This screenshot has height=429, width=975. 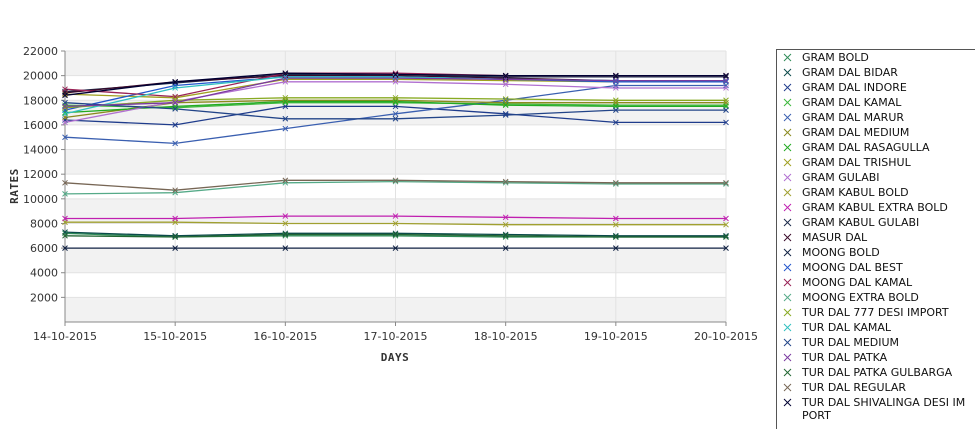 What do you see at coordinates (854, 87) in the screenshot?
I see `legend-label: GRAM DAL INDORE` at bounding box center [854, 87].